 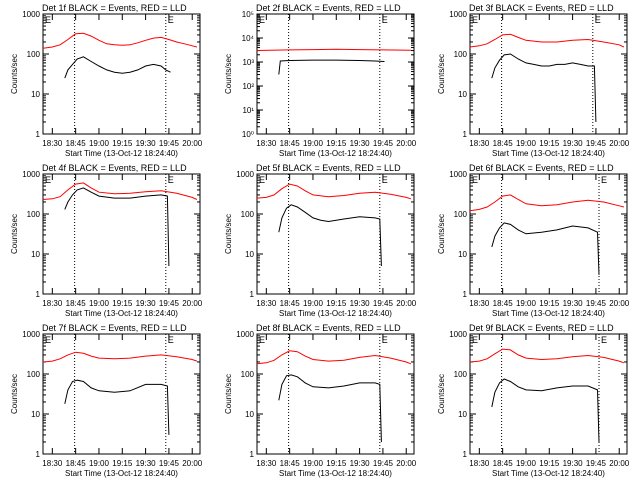 What do you see at coordinates (328, 8) in the screenshot?
I see `panel-title: Det 2f BLACK = Events, RED = LLD` at bounding box center [328, 8].